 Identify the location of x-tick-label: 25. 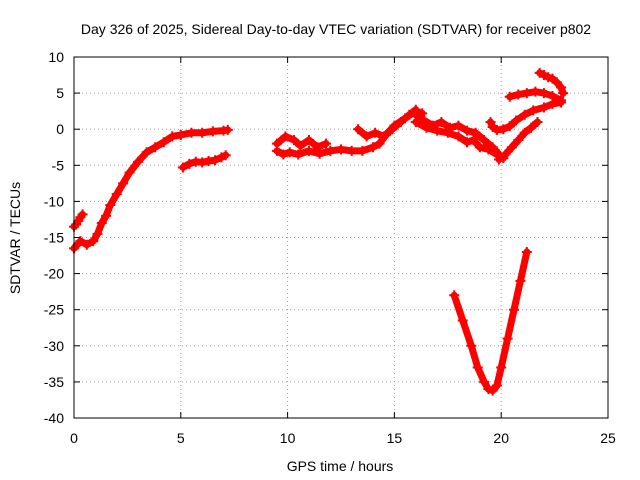
(608, 438).